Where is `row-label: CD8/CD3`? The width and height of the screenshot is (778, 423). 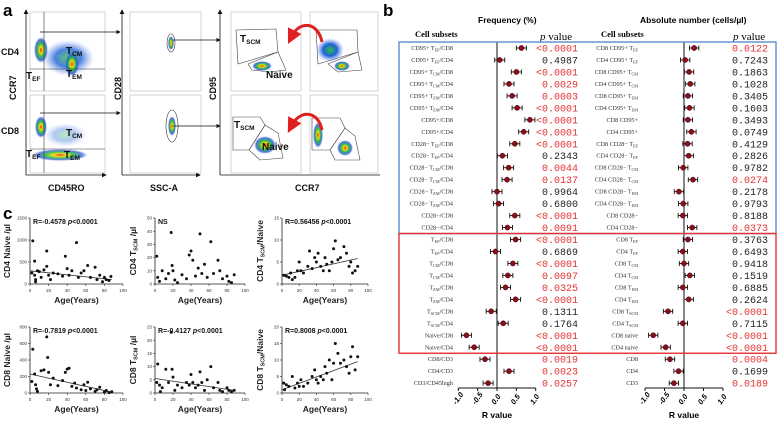 row-label: CD8/CD3 is located at coordinates (440, 359).